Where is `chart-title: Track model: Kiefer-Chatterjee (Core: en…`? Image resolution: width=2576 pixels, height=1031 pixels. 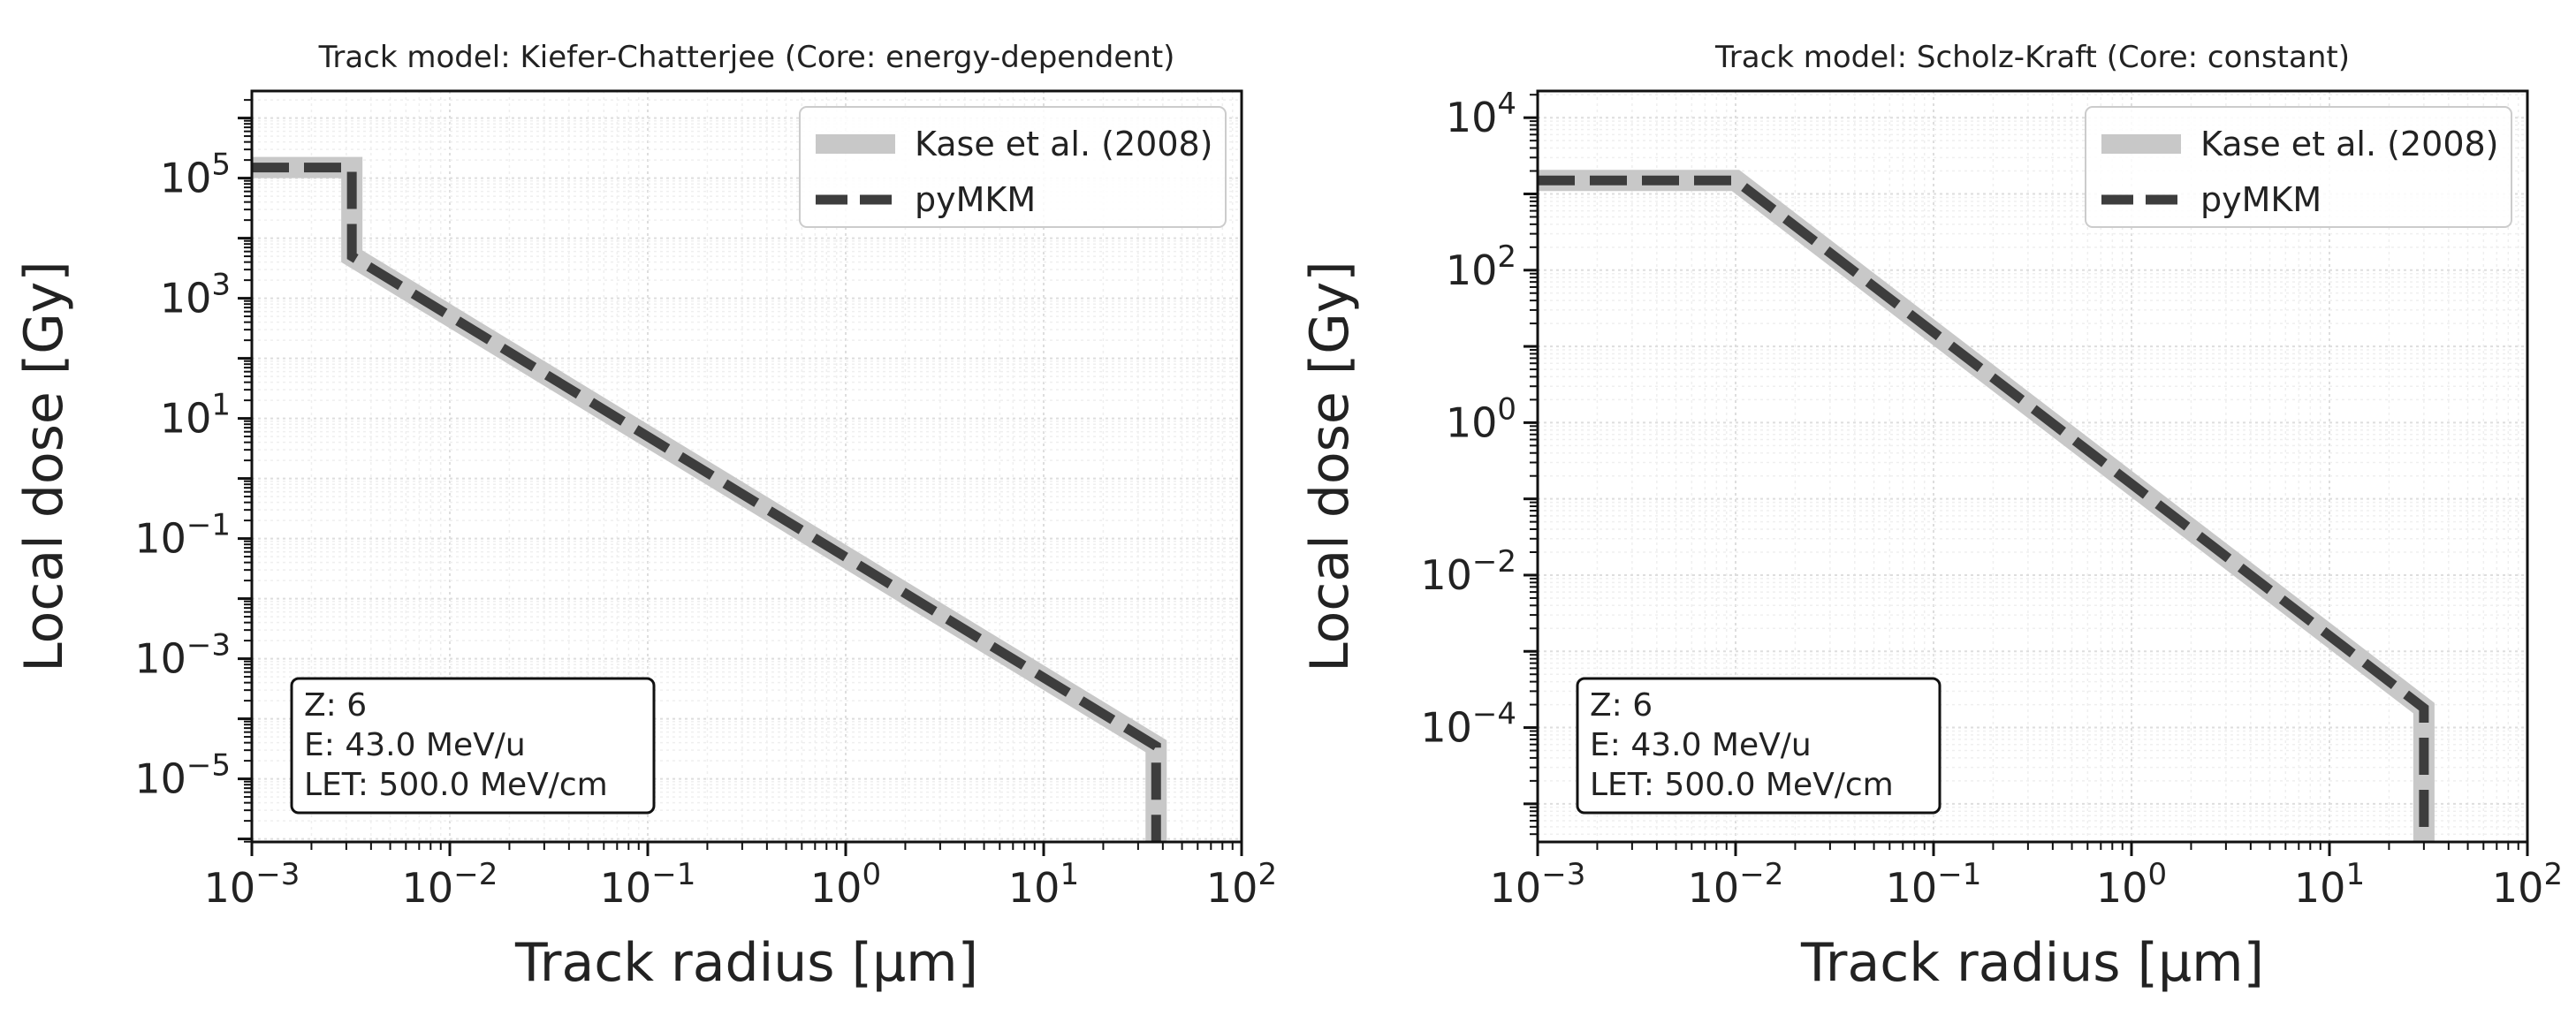
chart-title: Track model: Kiefer-Chatterjee (Core: en… is located at coordinates (746, 57).